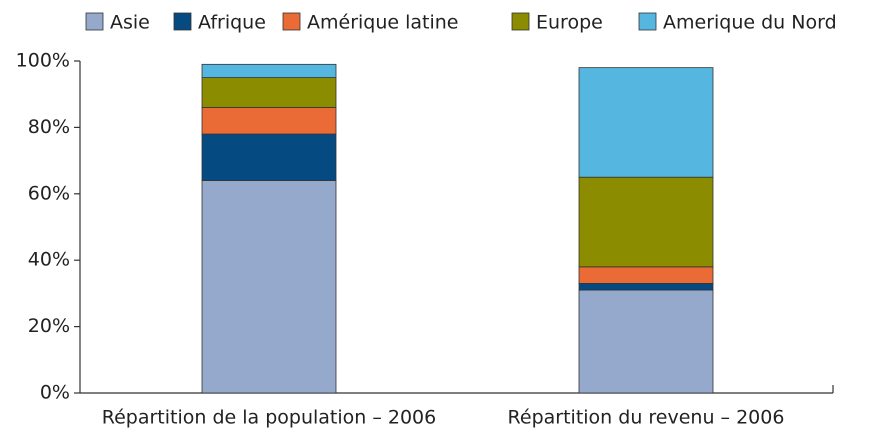  I want to click on legend-label: Europe, so click(569, 23).